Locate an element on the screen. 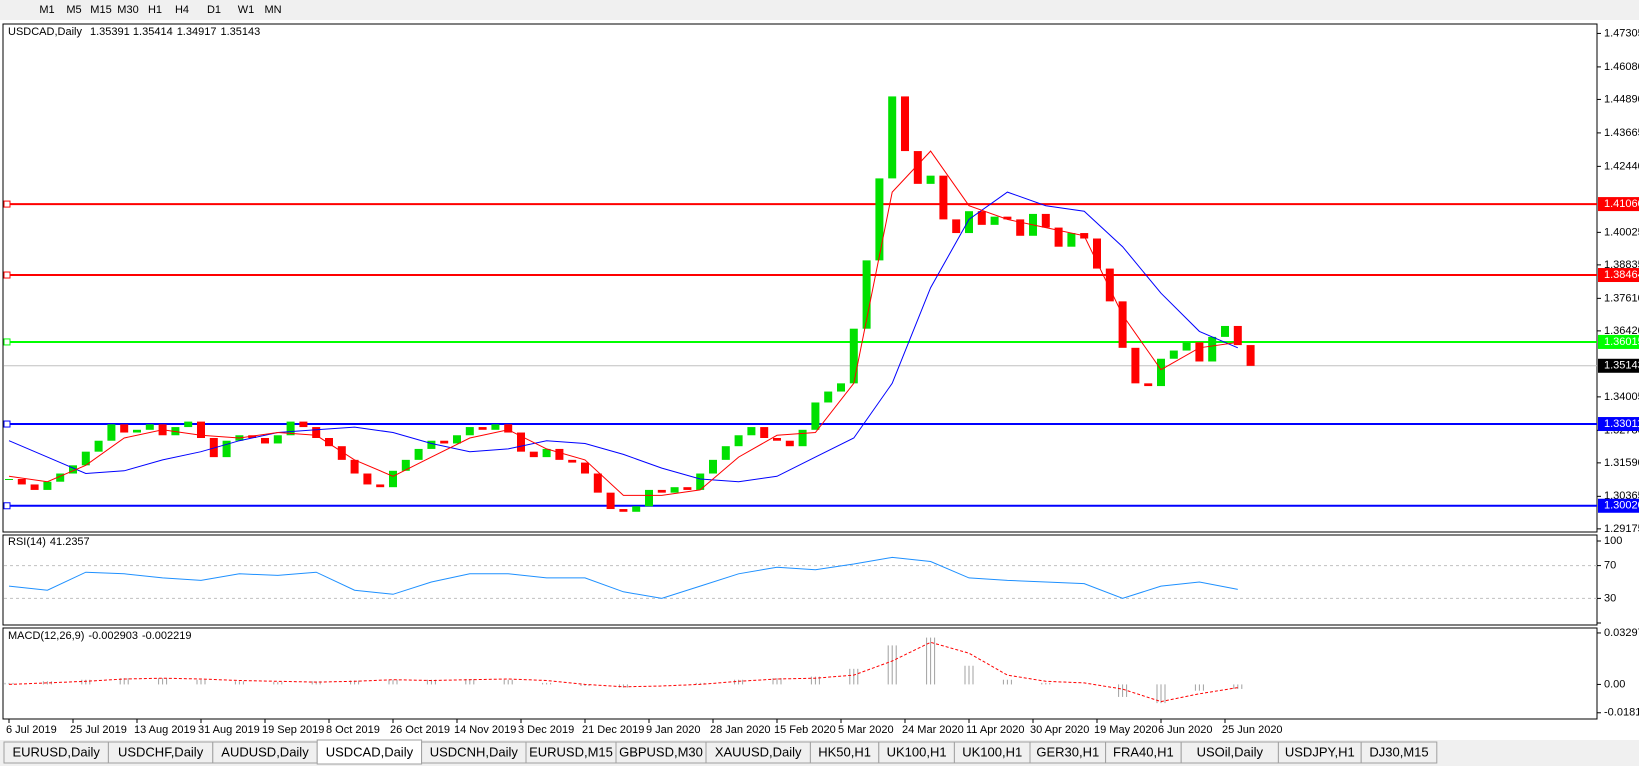 This screenshot has width=1639, height=766. timeframe-button: M30 is located at coordinates (127, 10).